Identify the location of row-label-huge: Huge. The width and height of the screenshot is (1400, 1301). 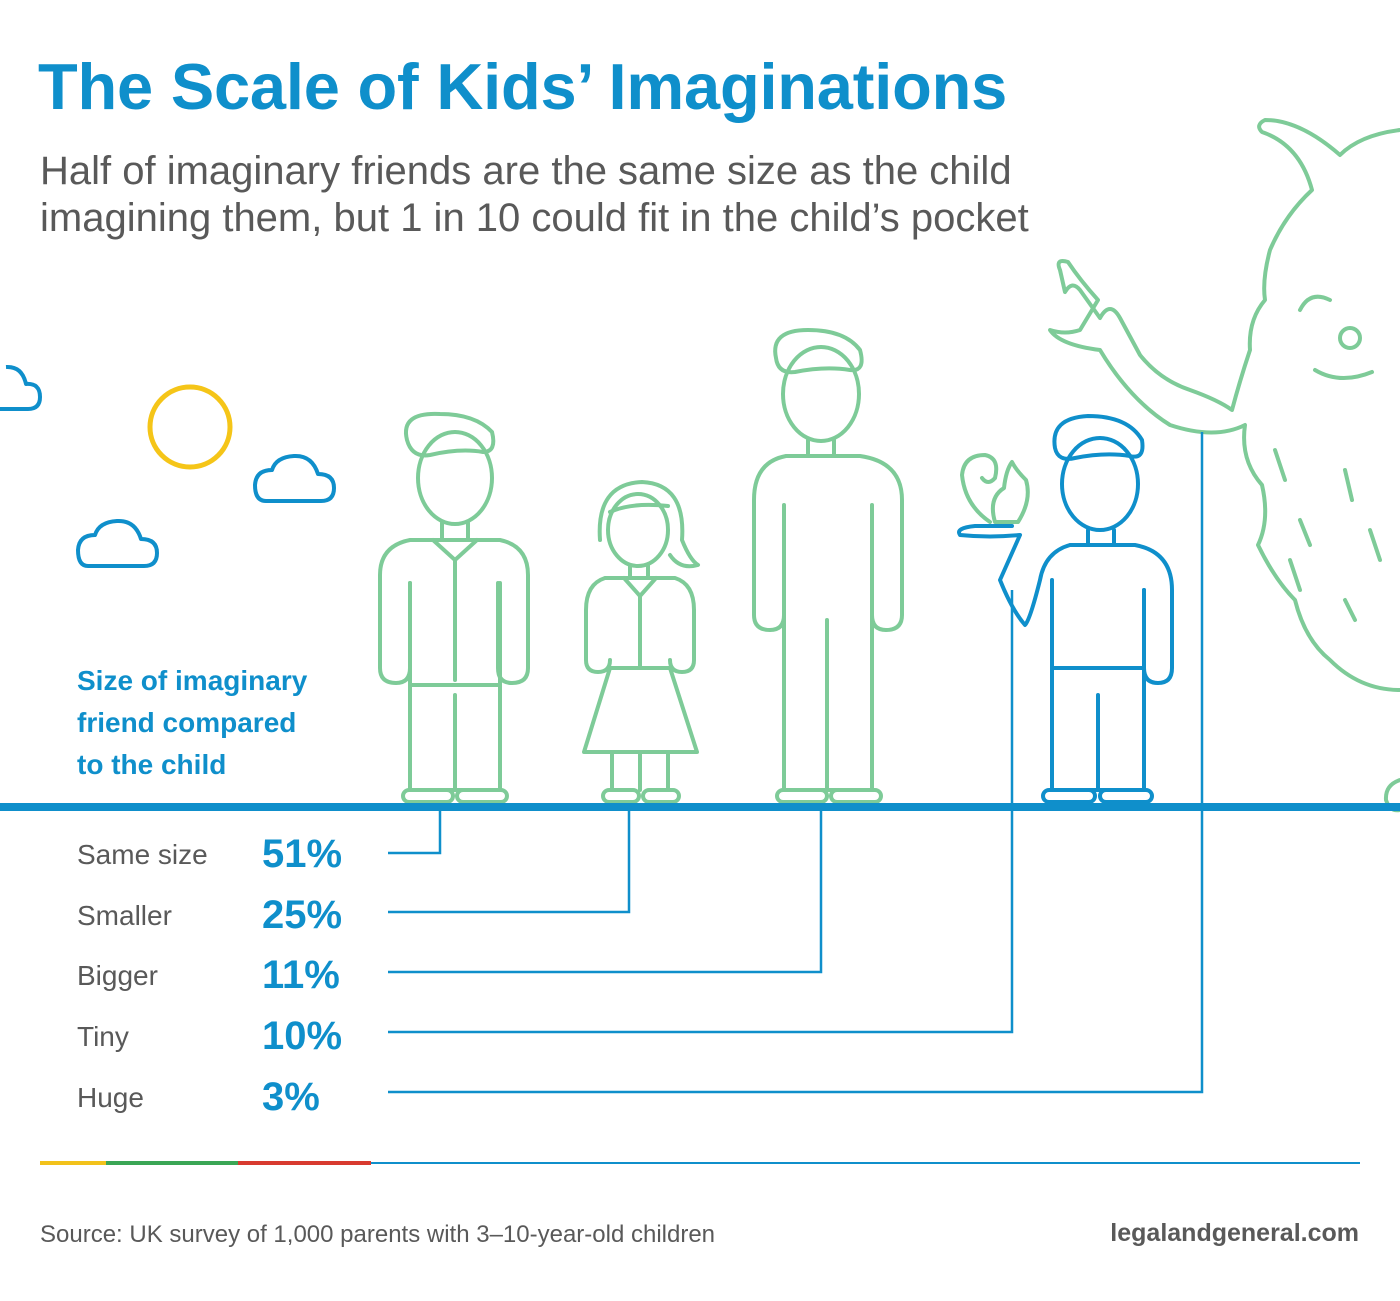
(110, 1097).